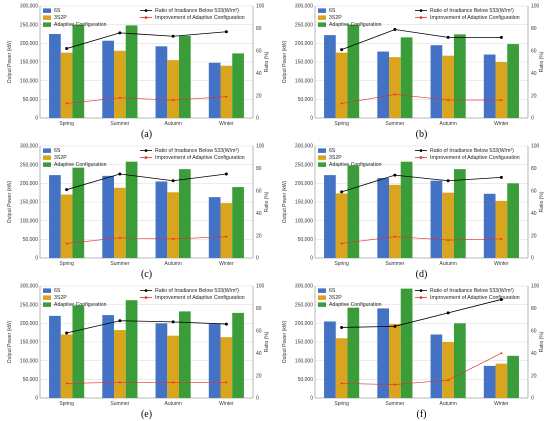 The image size is (550, 421). Describe the element at coordinates (259, 354) in the screenshot. I see `y2-tick-label: 40` at that location.